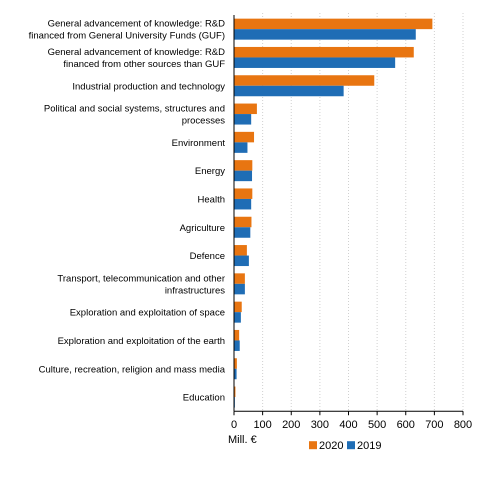  What do you see at coordinates (262, 425) in the screenshot?
I see `x-tick-label: 100` at bounding box center [262, 425].